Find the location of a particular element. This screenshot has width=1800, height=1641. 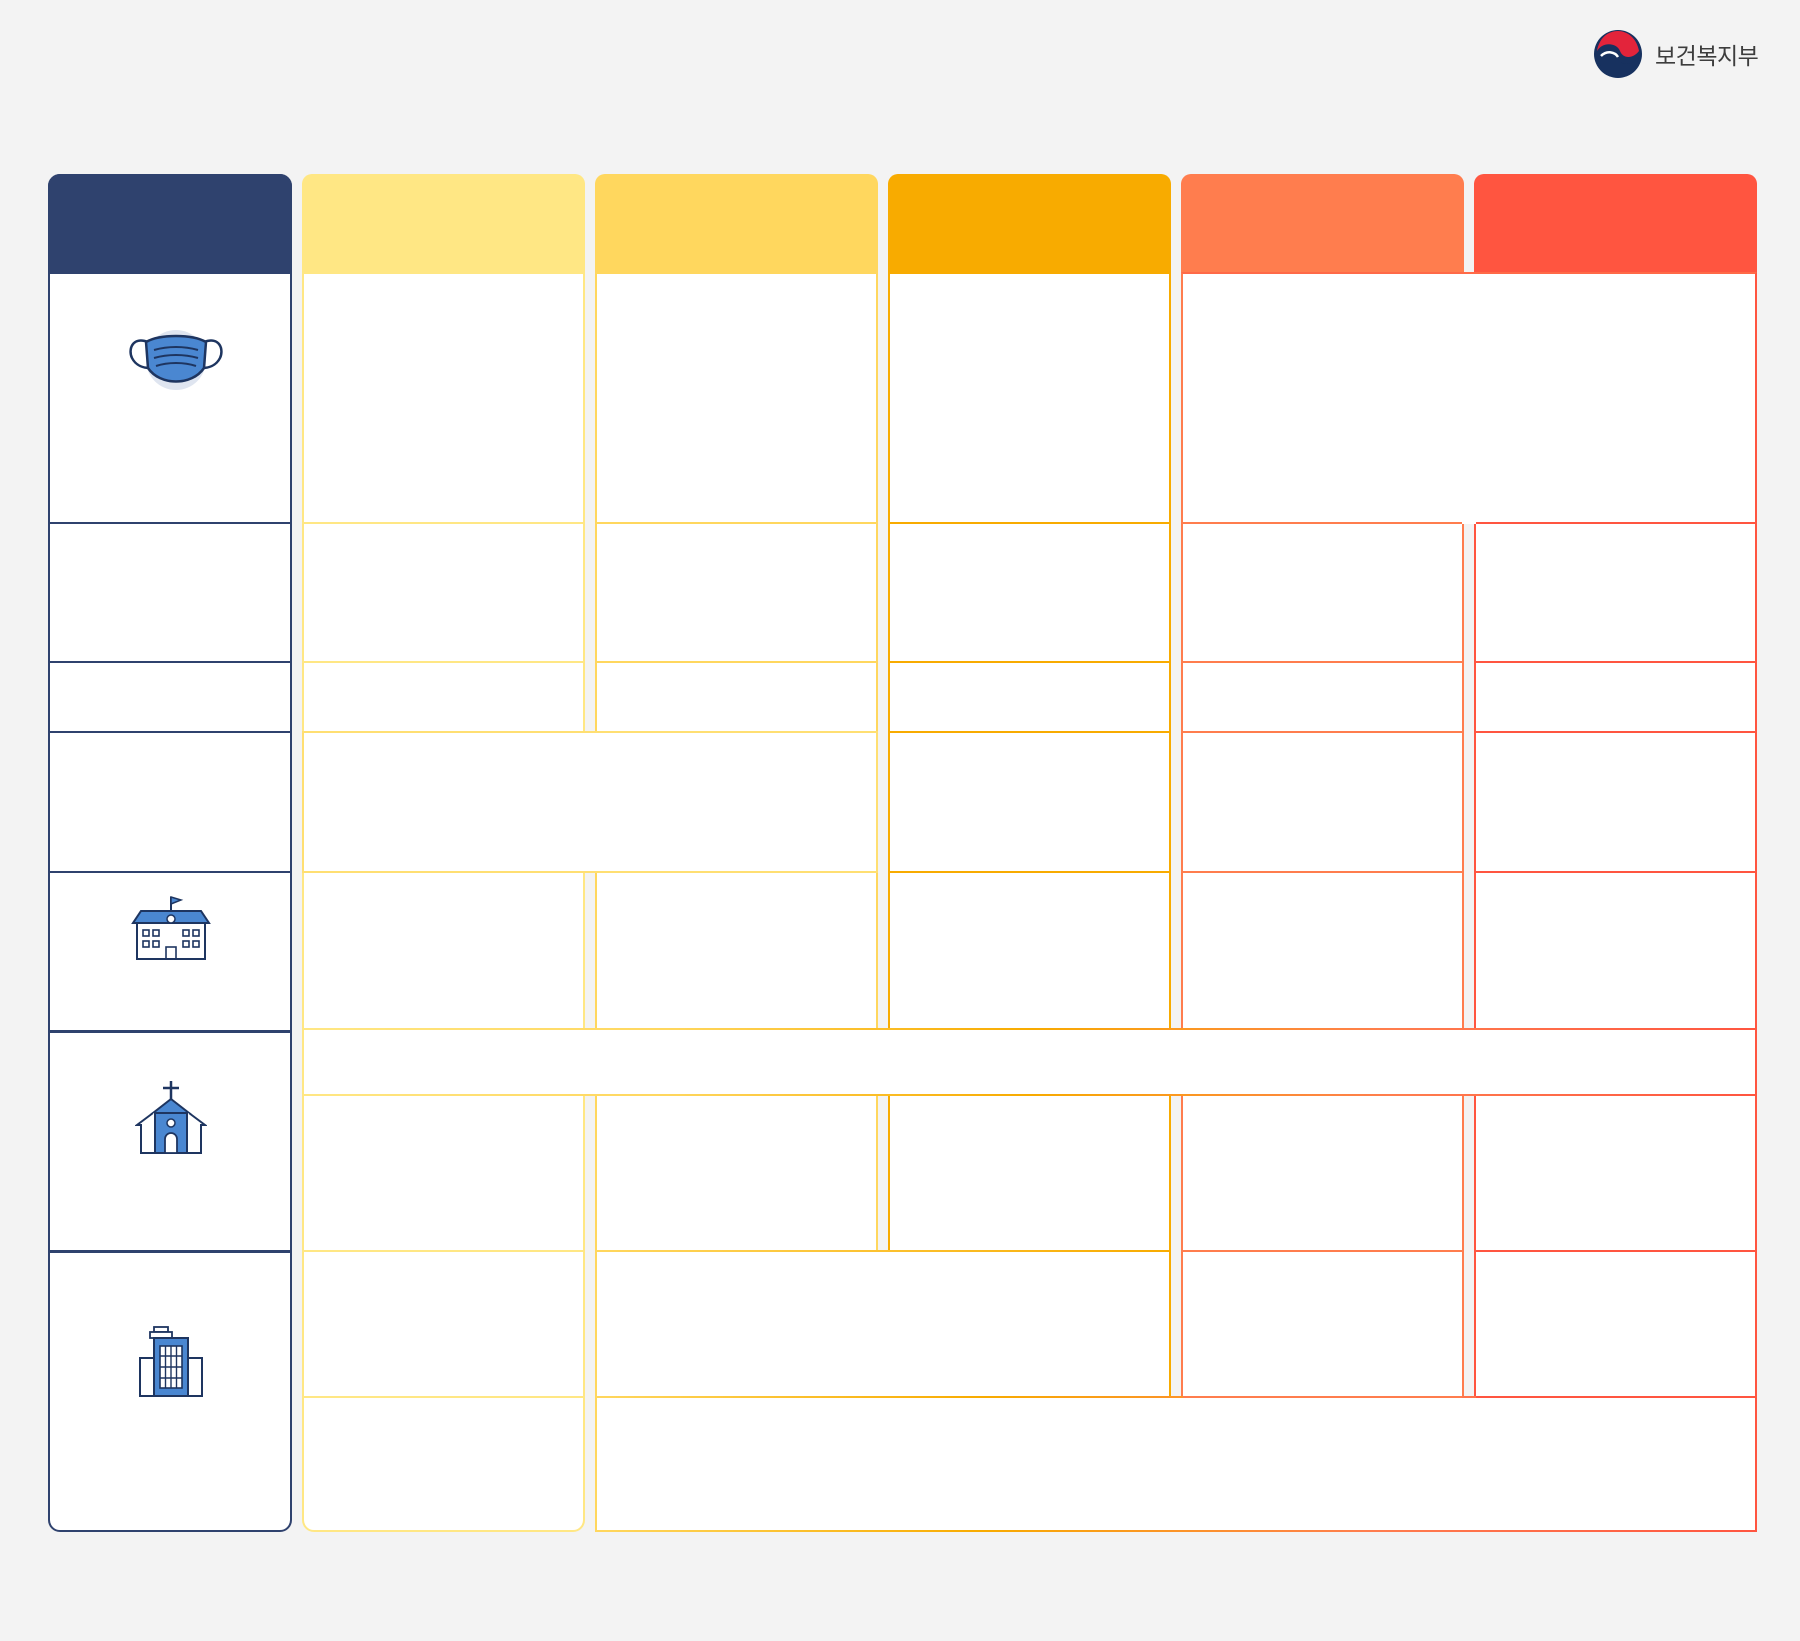

level-4-header is located at coordinates (1322, 224).